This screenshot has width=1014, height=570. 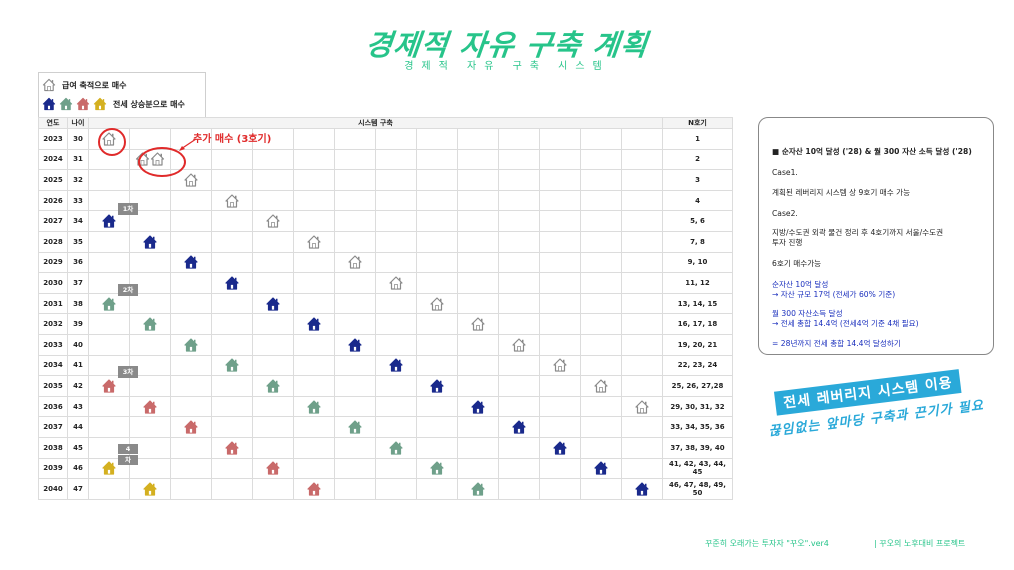 I want to click on unit-count-cell: 1, so click(x=697, y=139).